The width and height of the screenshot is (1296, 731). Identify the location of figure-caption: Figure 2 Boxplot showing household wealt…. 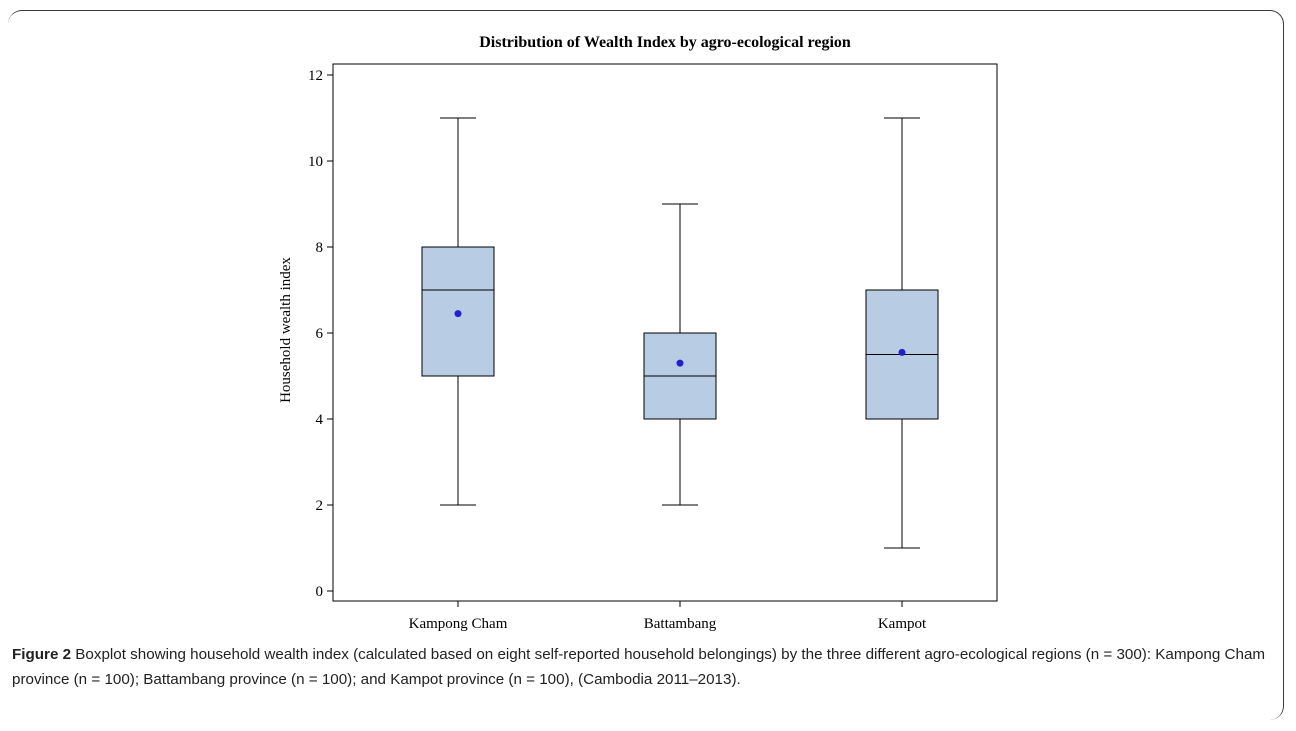
(646, 667).